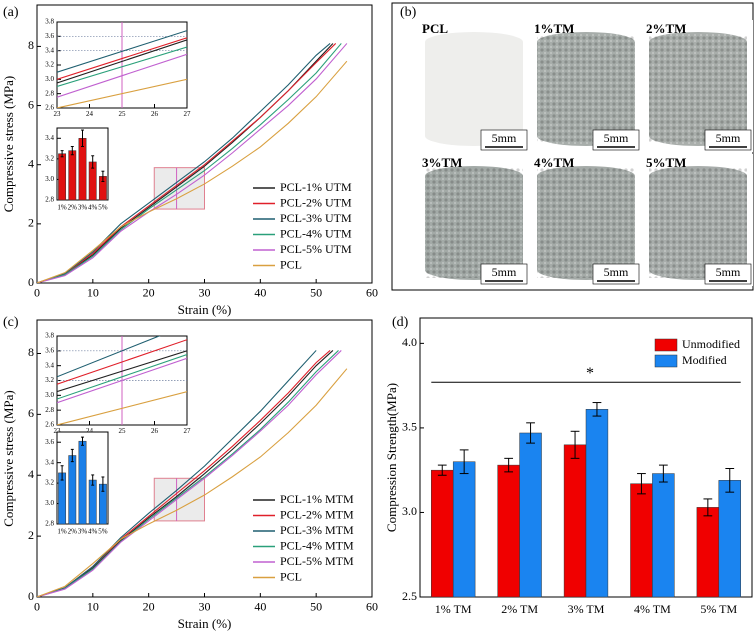 The height and width of the screenshot is (633, 756). What do you see at coordinates (90, 431) in the screenshot?
I see `x-tick-label: 24` at bounding box center [90, 431].